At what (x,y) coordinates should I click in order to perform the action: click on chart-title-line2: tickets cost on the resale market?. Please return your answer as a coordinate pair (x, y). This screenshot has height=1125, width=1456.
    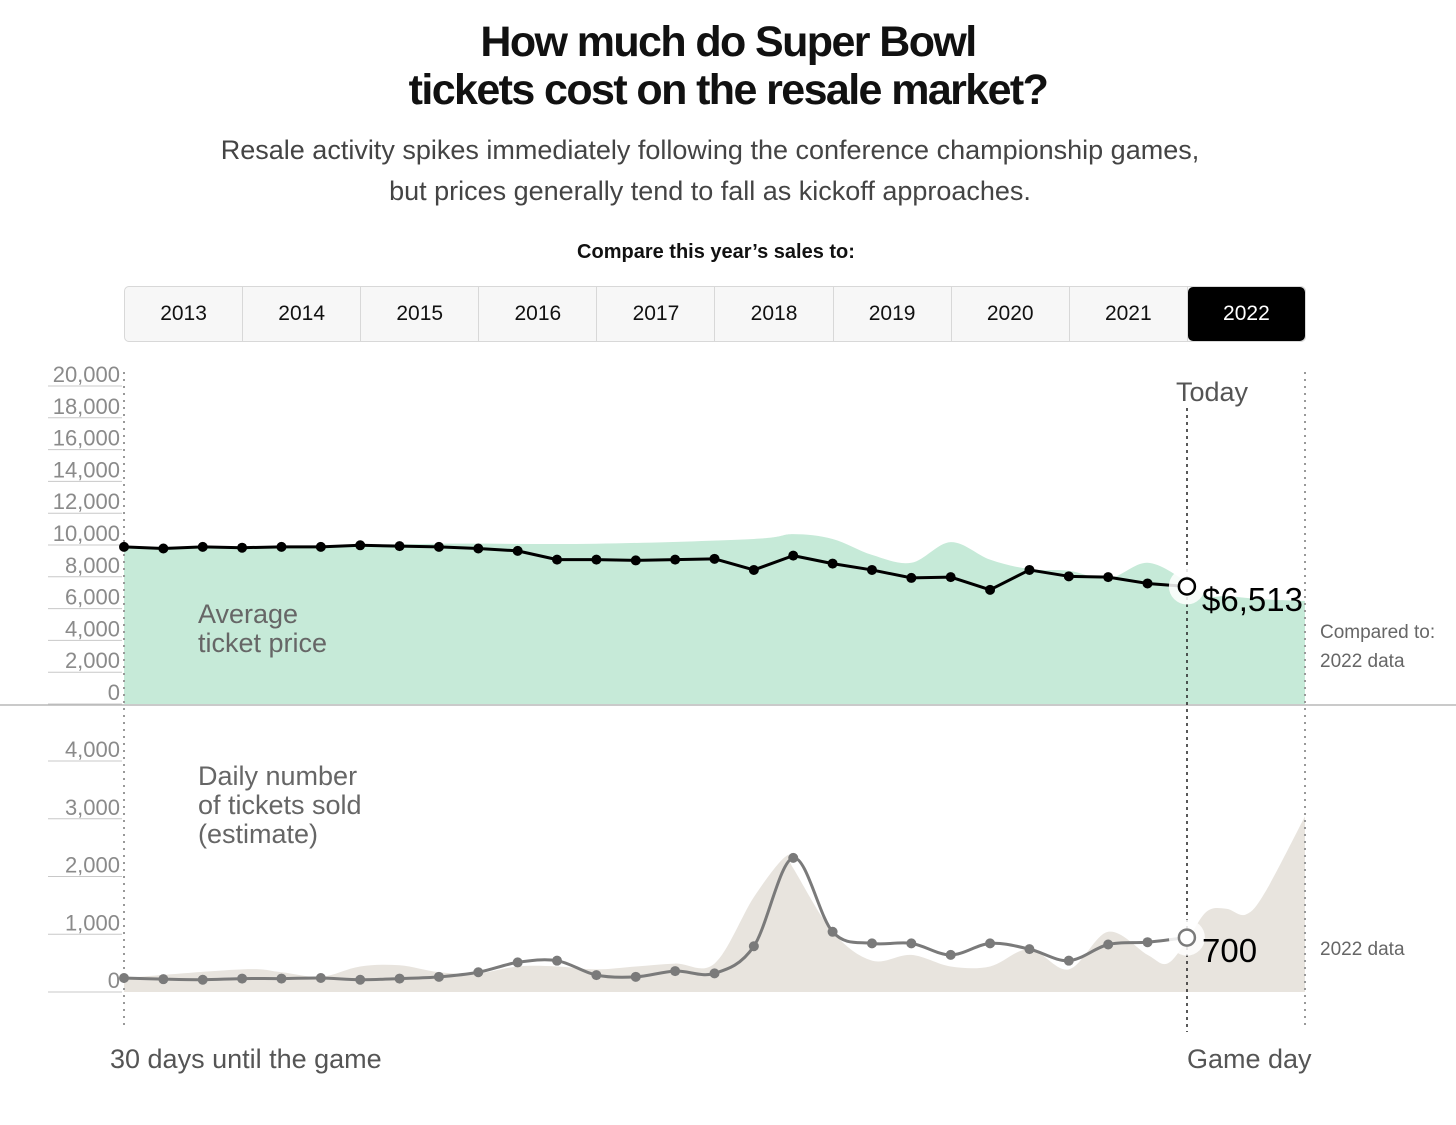
    Looking at the image, I should click on (728, 90).